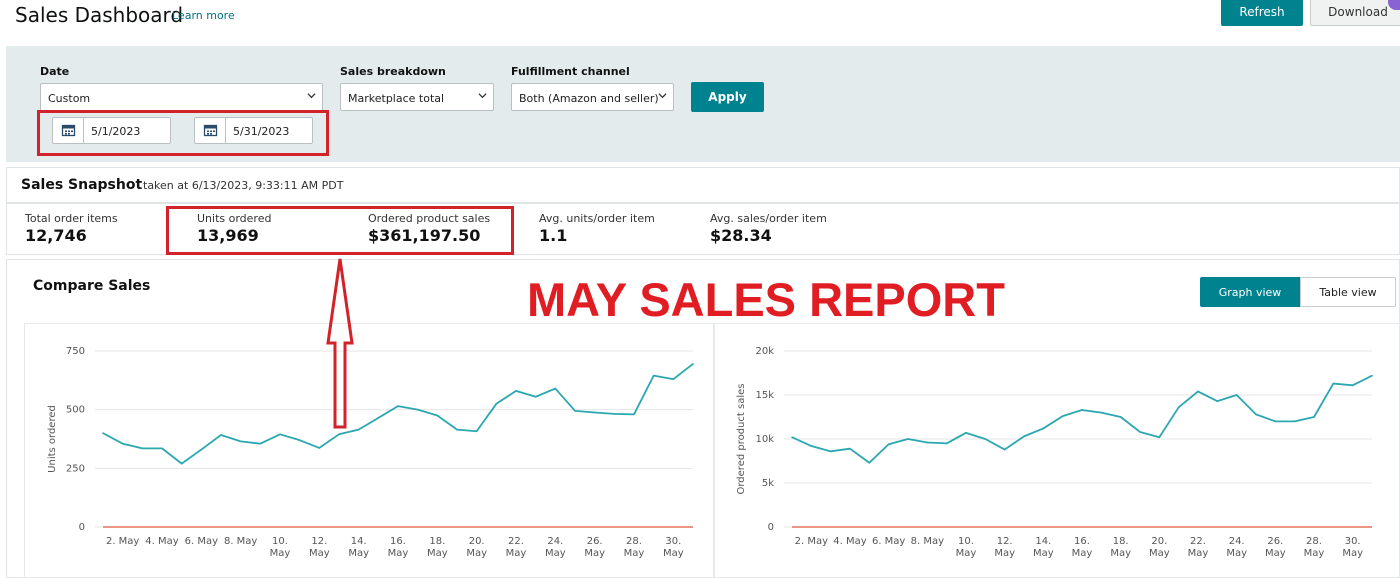 The image size is (1400, 578). I want to click on x-tick-label: 26. May, so click(594, 547).